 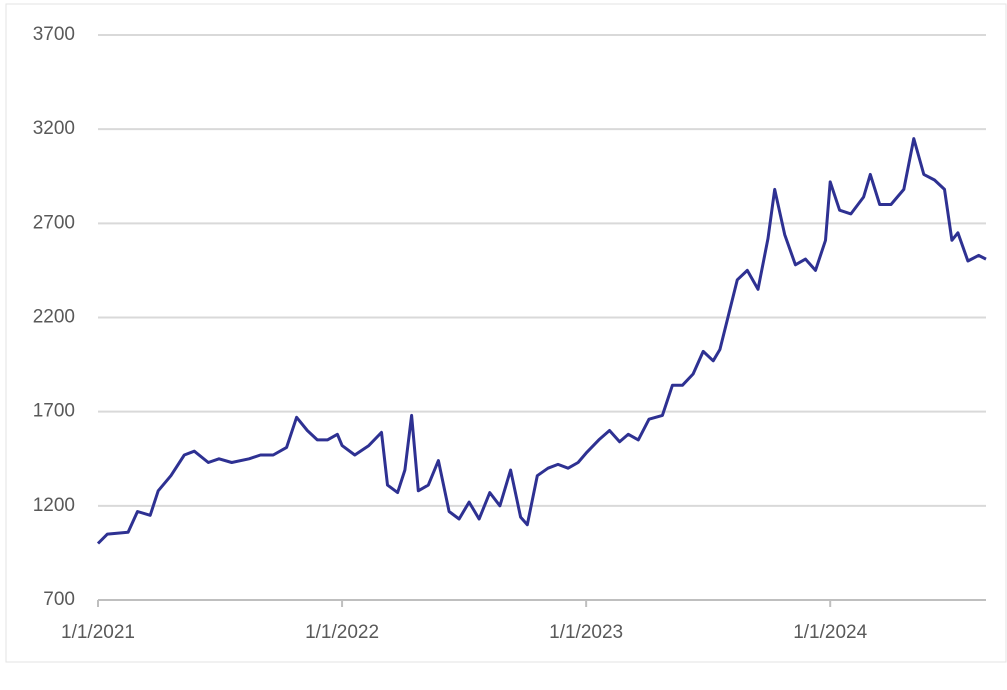 I want to click on y-tick-label: 1200, so click(x=54, y=505).